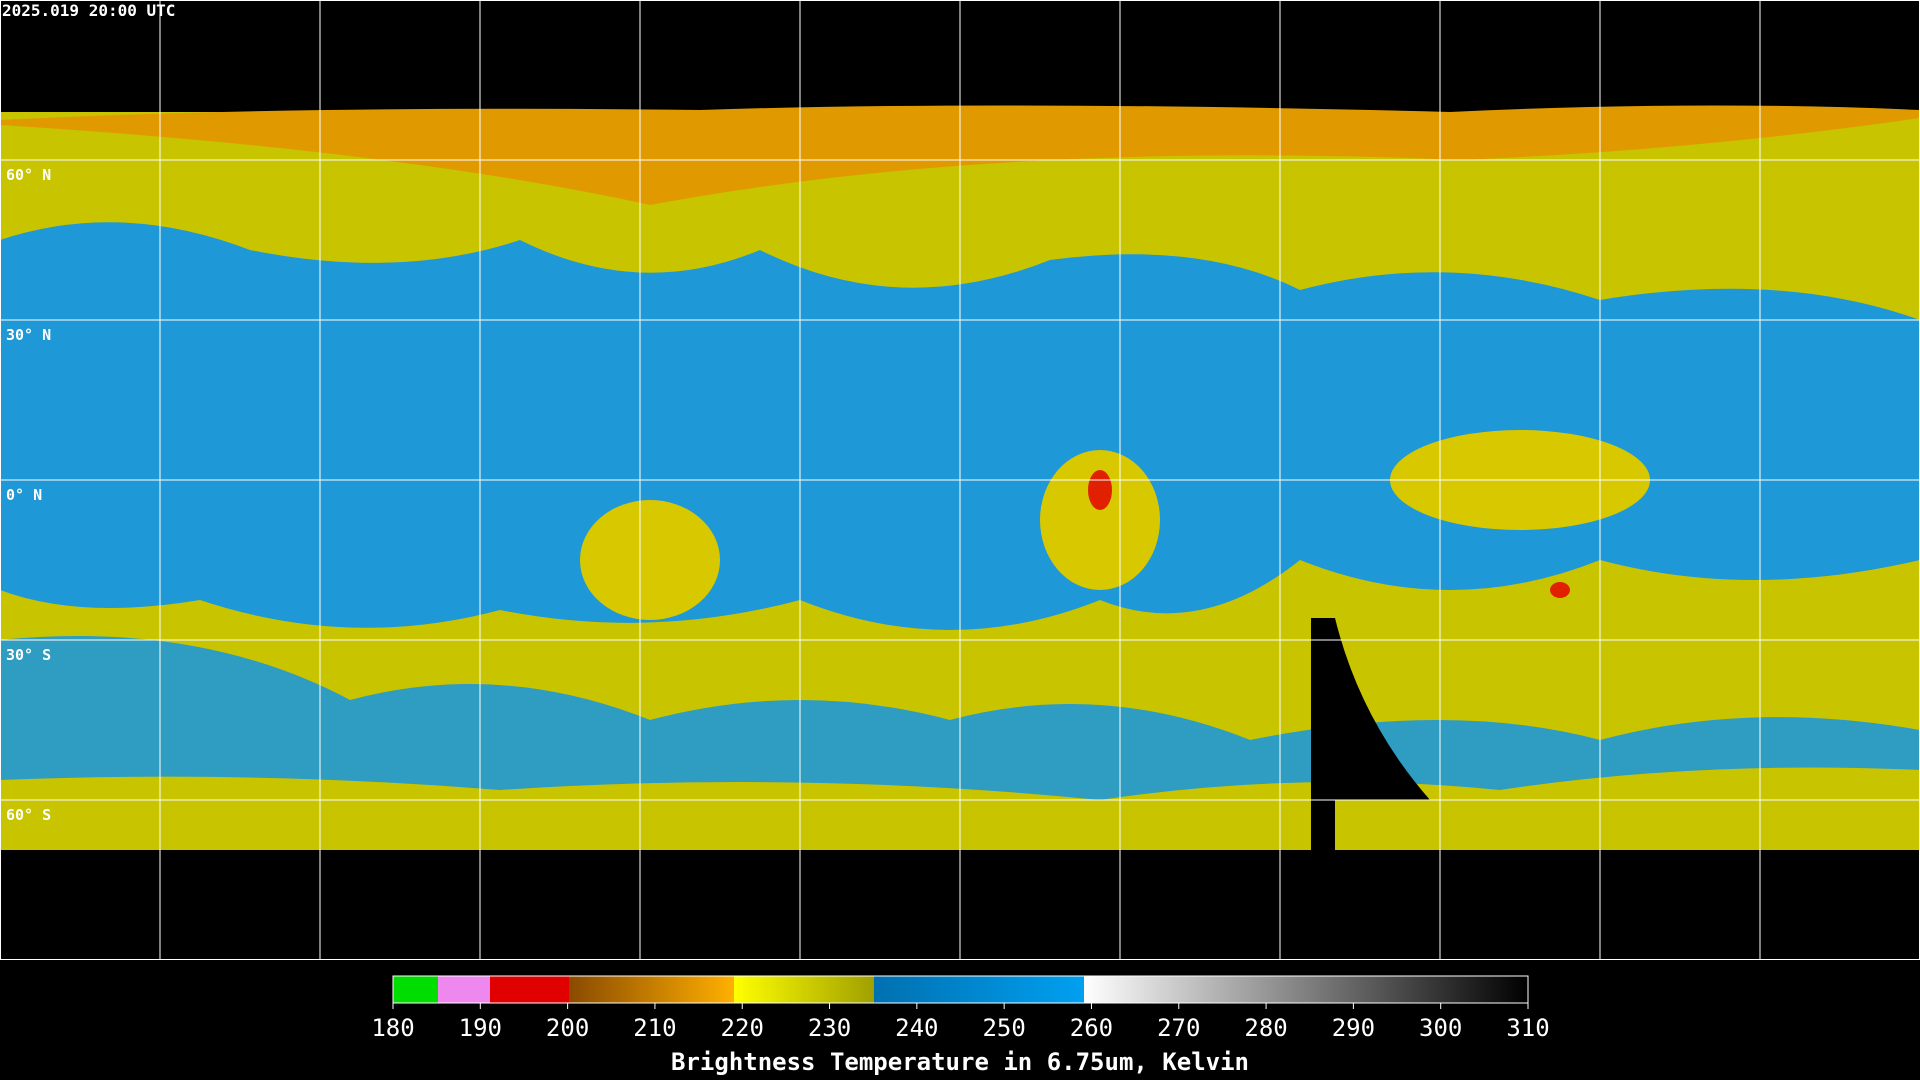  Describe the element at coordinates (480, 1028) in the screenshot. I see `colorbar-tick-label: 190` at that location.